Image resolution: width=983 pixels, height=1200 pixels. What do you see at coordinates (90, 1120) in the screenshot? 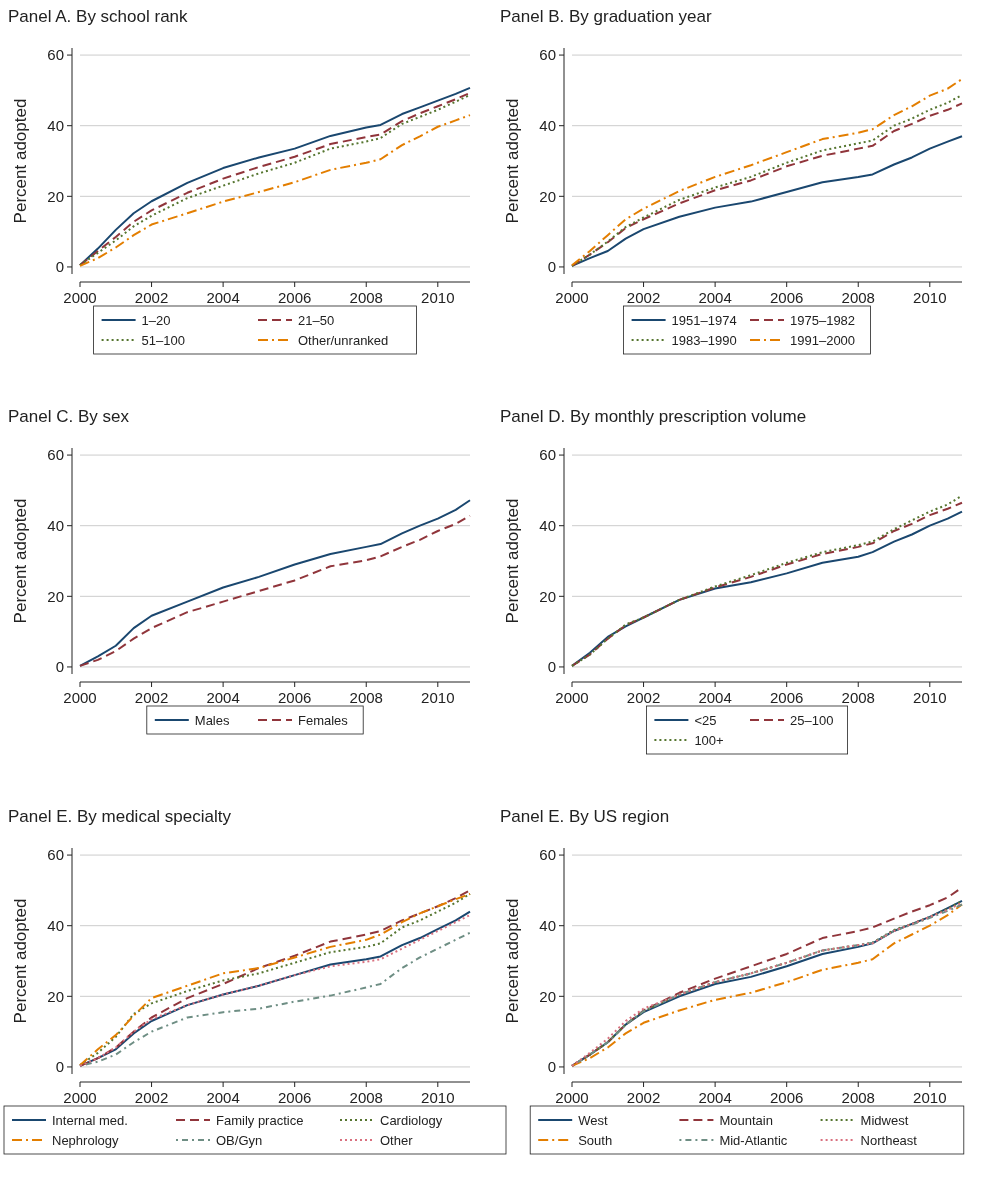
I see `legend-label: Internal med.` at bounding box center [90, 1120].